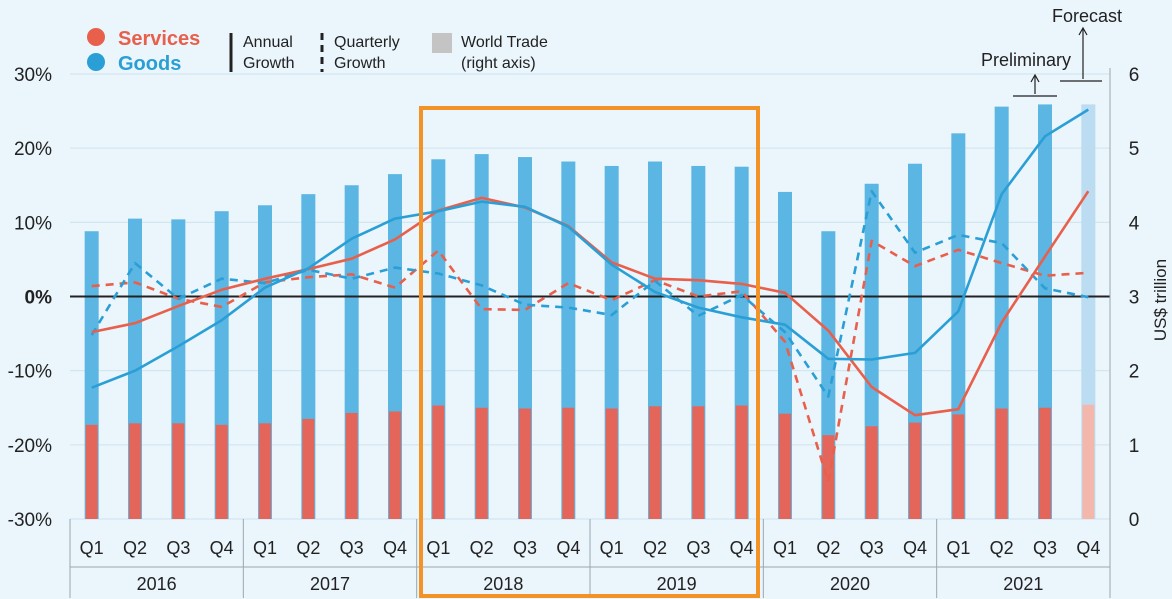 The height and width of the screenshot is (599, 1172). Describe the element at coordinates (330, 584) in the screenshot. I see `year-label: 2017` at that location.